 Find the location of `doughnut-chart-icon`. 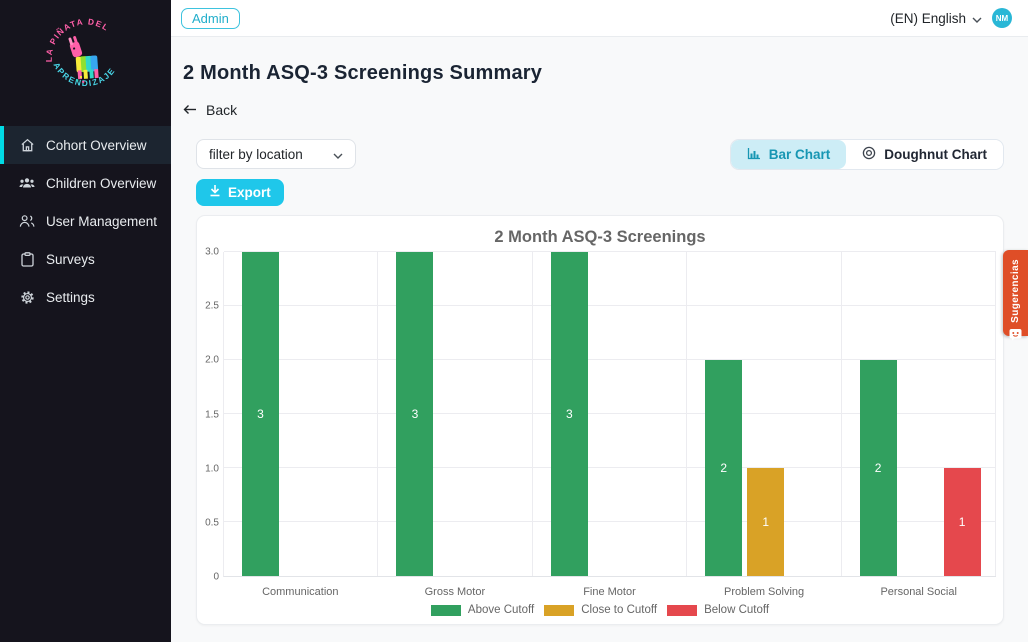

doughnut-chart-icon is located at coordinates (869, 154).